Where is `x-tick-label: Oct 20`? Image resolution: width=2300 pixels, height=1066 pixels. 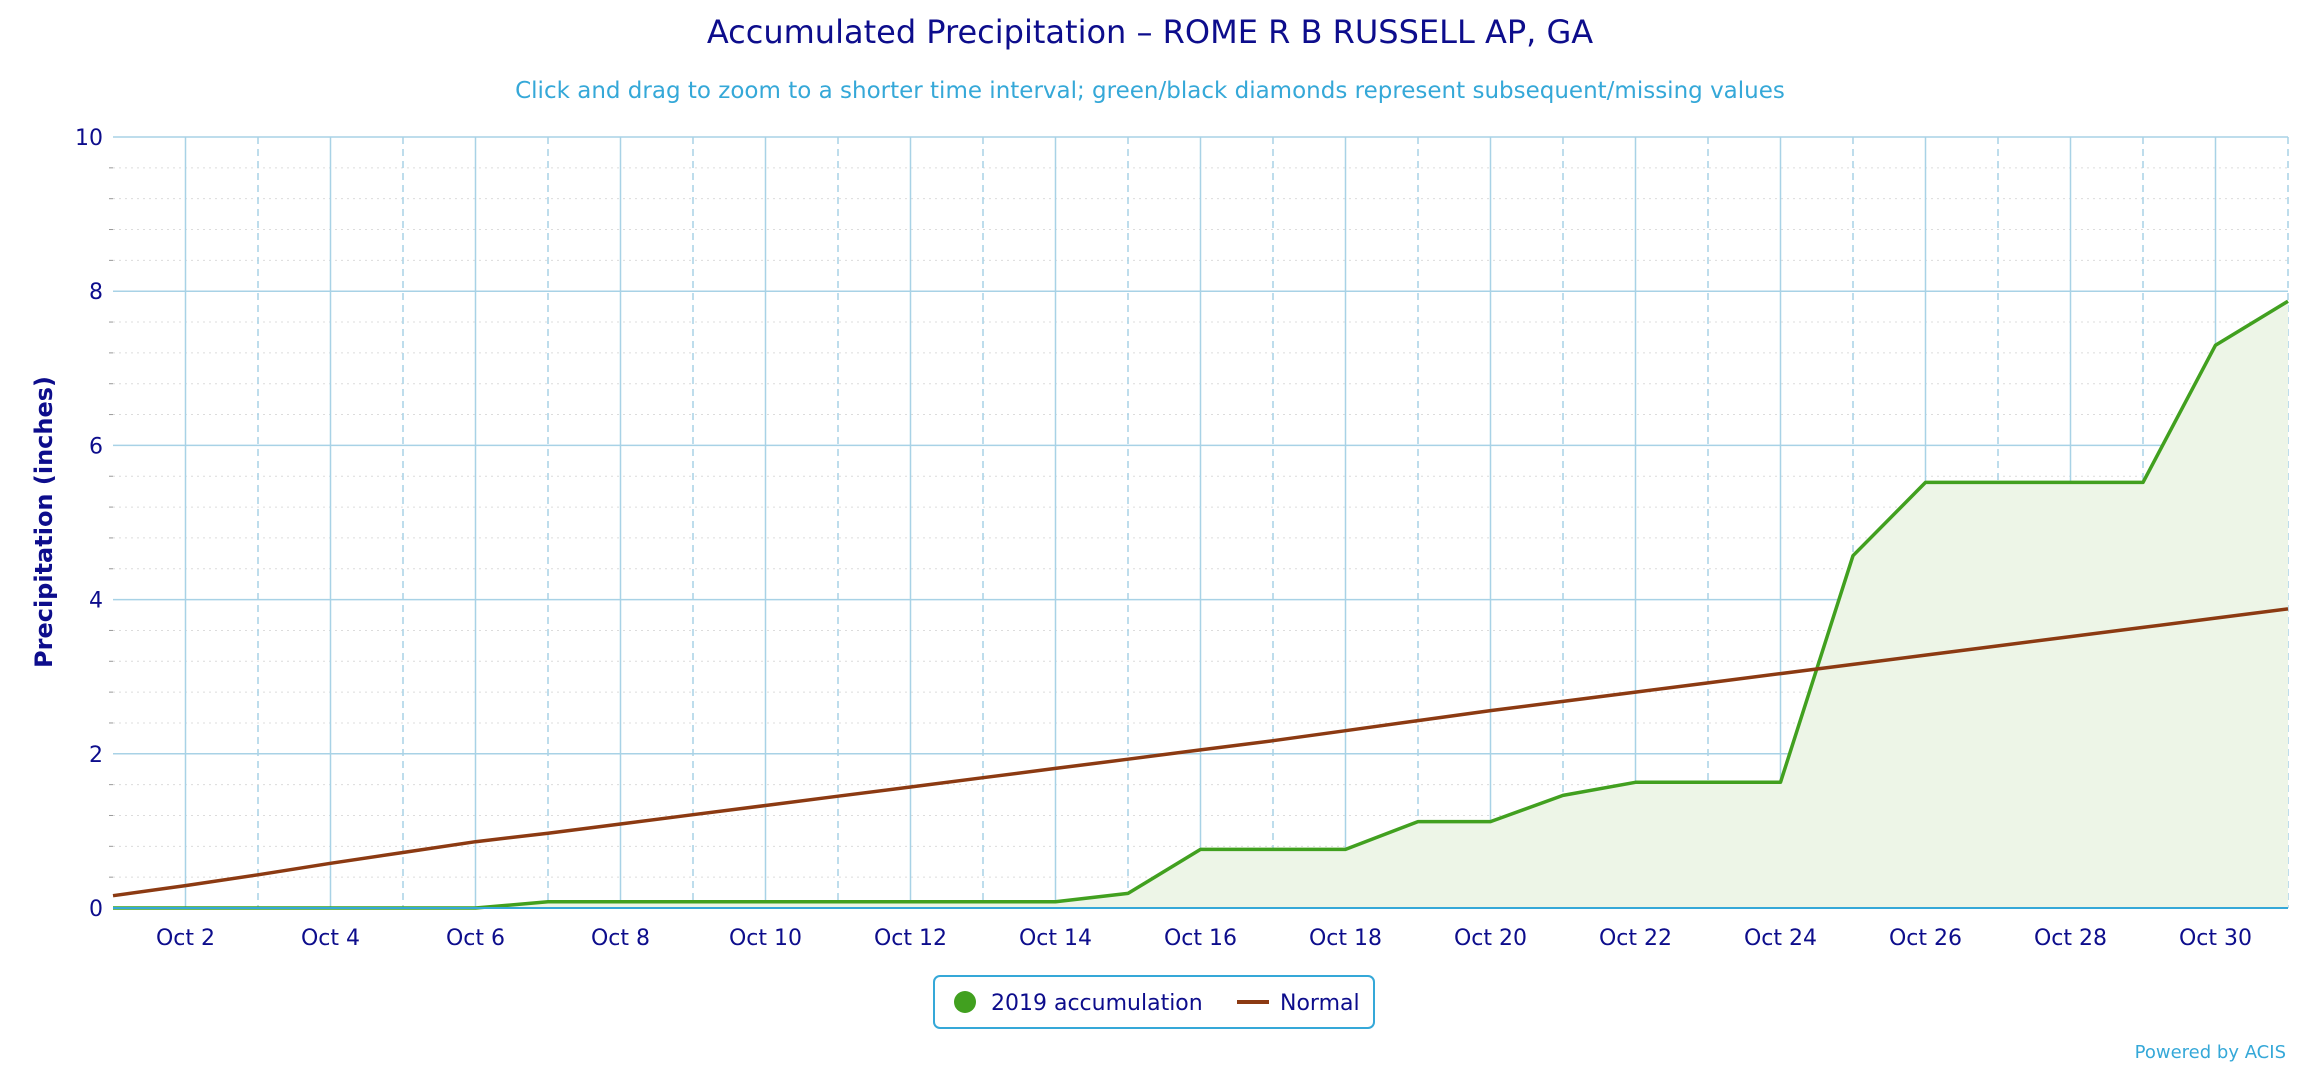 x-tick-label: Oct 20 is located at coordinates (1490, 938).